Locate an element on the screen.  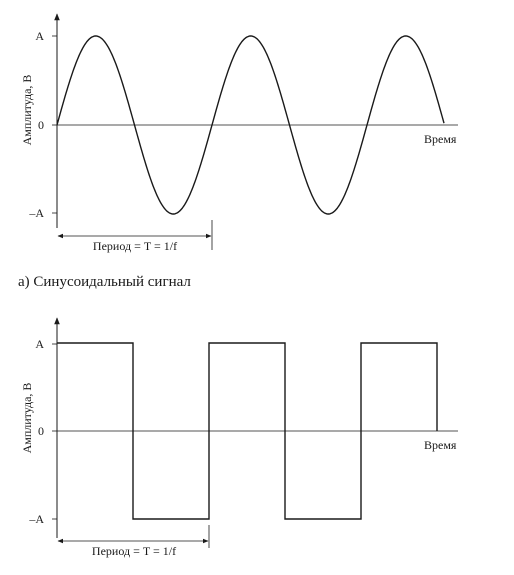
sine-tick-label-top: A is located at coordinates (39, 36).